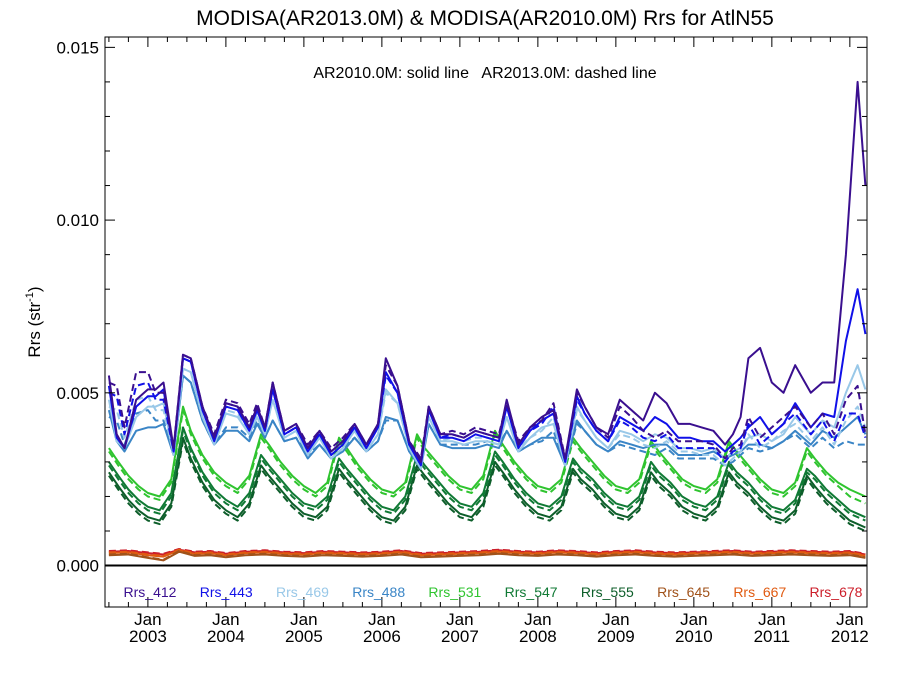 Image resolution: width=900 pixels, height=675 pixels. I want to click on legend-entry: Rrs_678, so click(836, 592).